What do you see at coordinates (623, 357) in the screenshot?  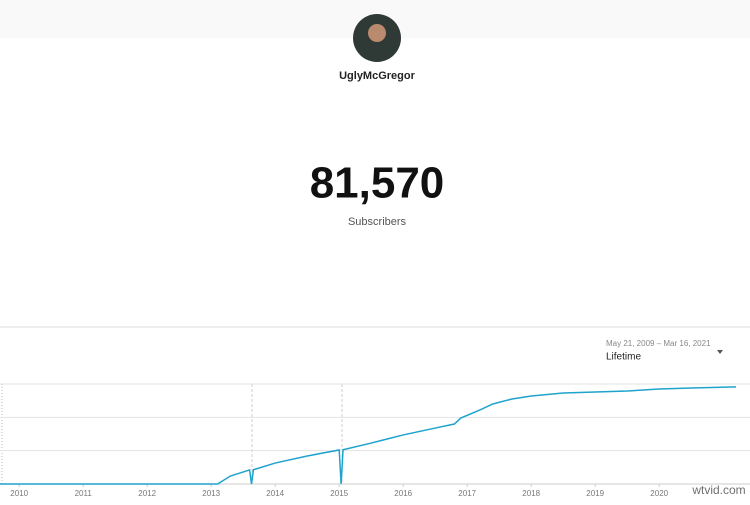 I see `period-select: Lifetime` at bounding box center [623, 357].